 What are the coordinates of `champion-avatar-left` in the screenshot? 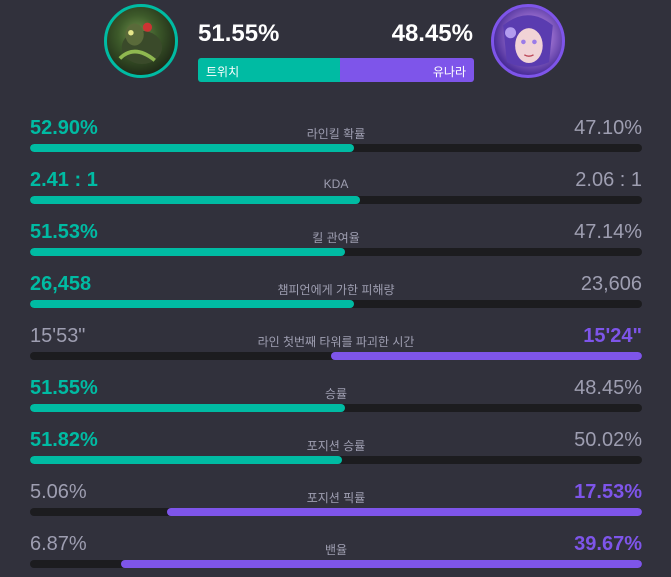 It's located at (141, 41).